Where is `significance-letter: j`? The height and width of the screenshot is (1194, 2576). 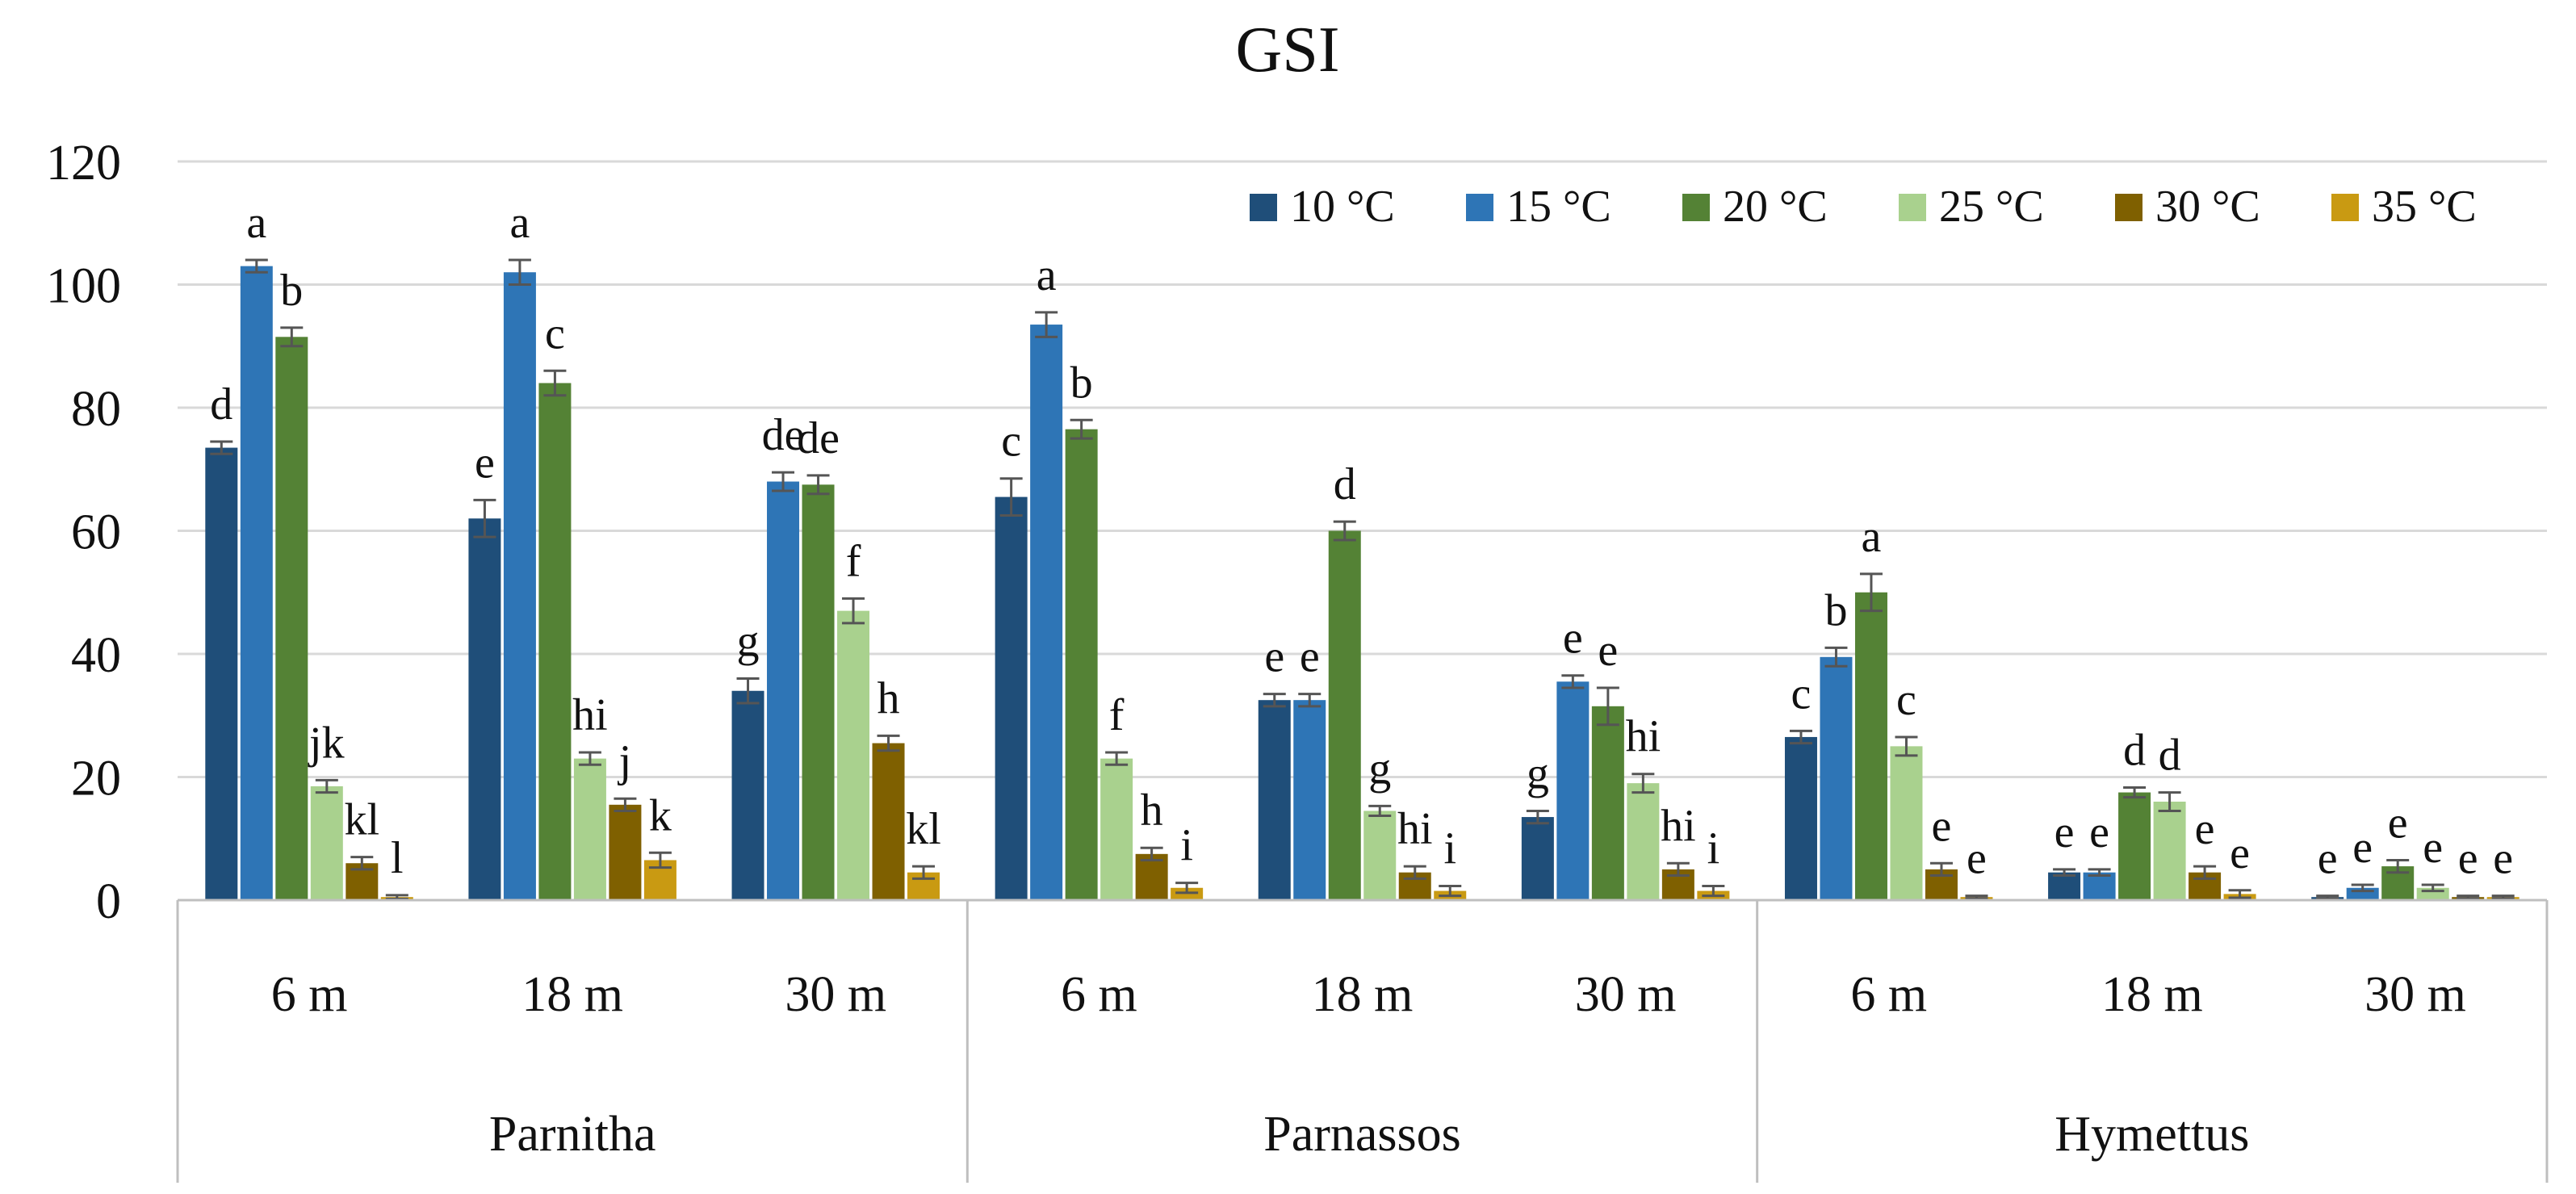 significance-letter: j is located at coordinates (625, 761).